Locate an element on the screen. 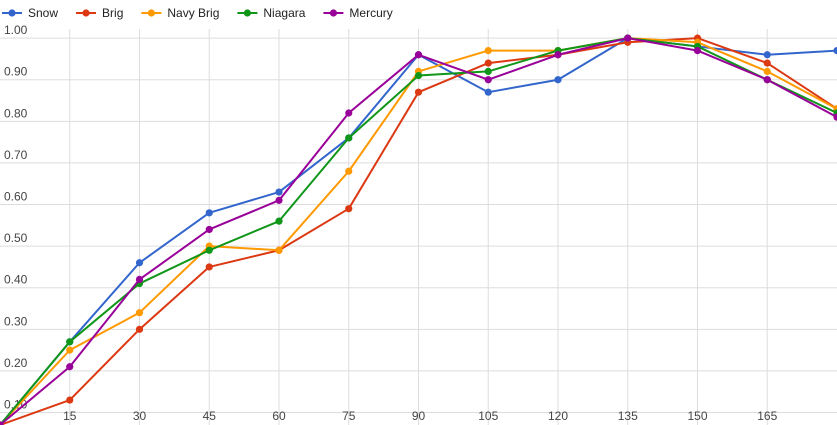 Image resolution: width=837 pixels, height=425 pixels. x-tick-label: 30 is located at coordinates (140, 416).